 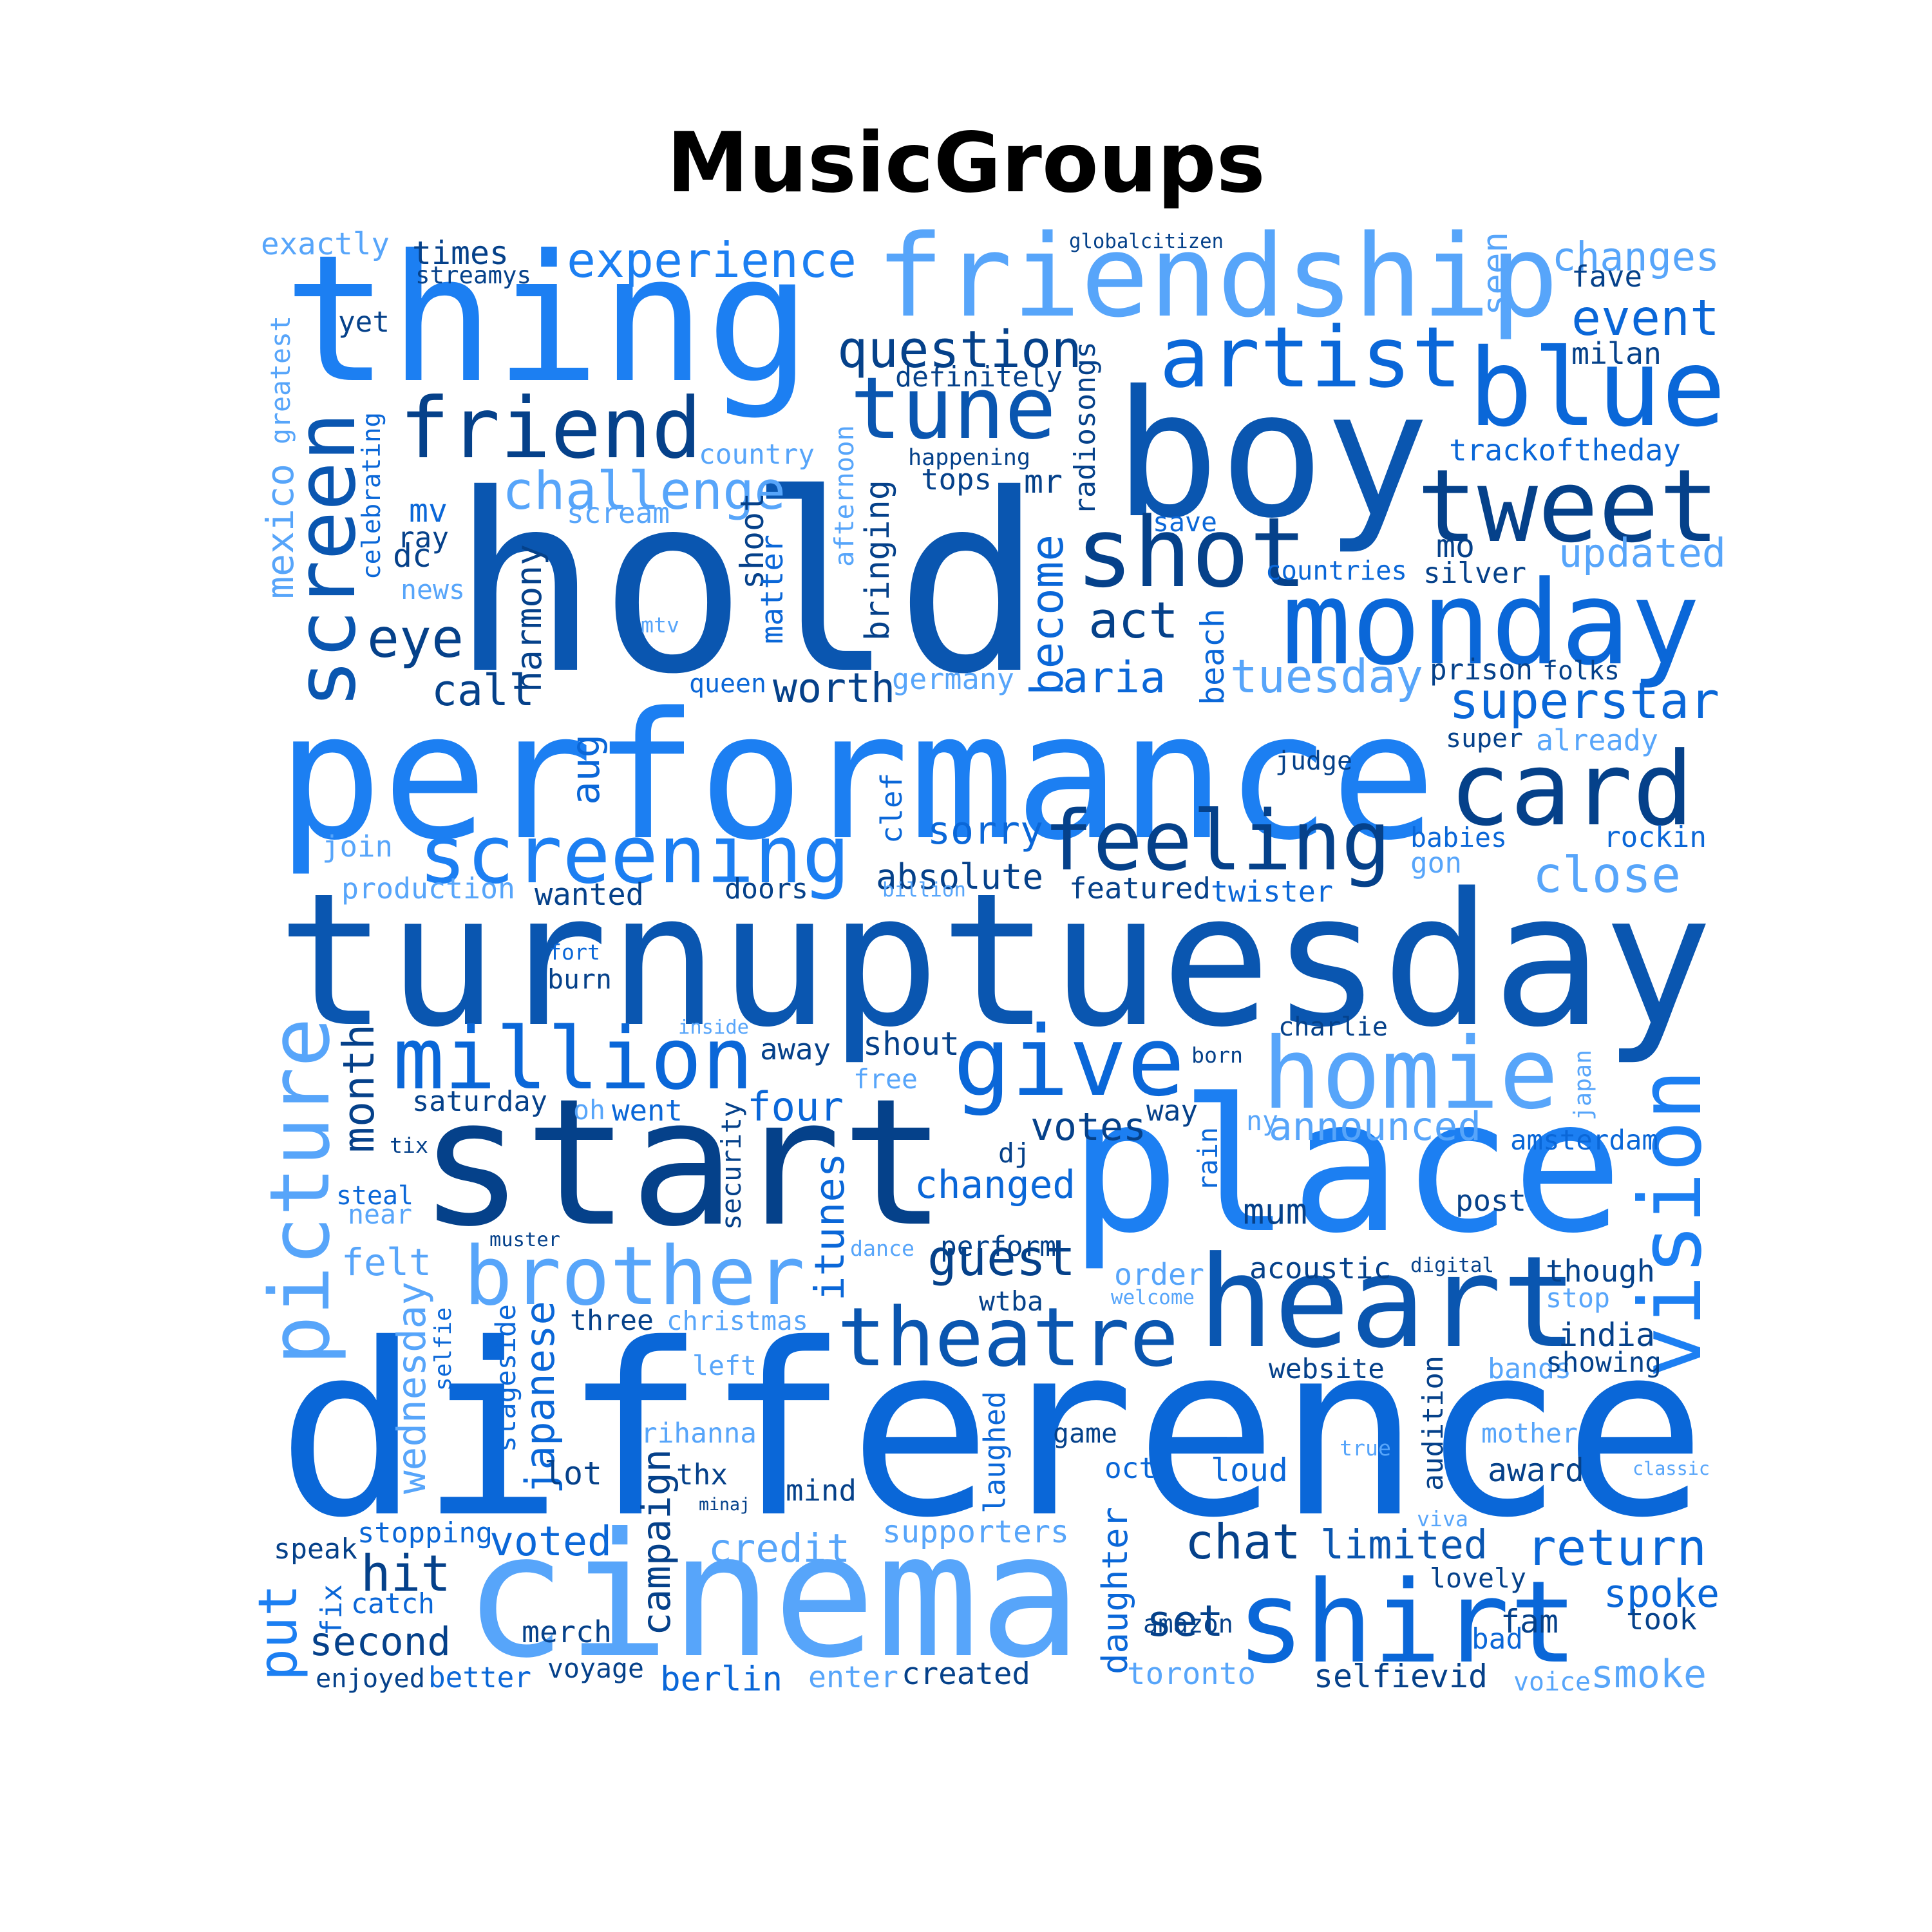 What do you see at coordinates (1607, 277) in the screenshot?
I see `word-fave: fave` at bounding box center [1607, 277].